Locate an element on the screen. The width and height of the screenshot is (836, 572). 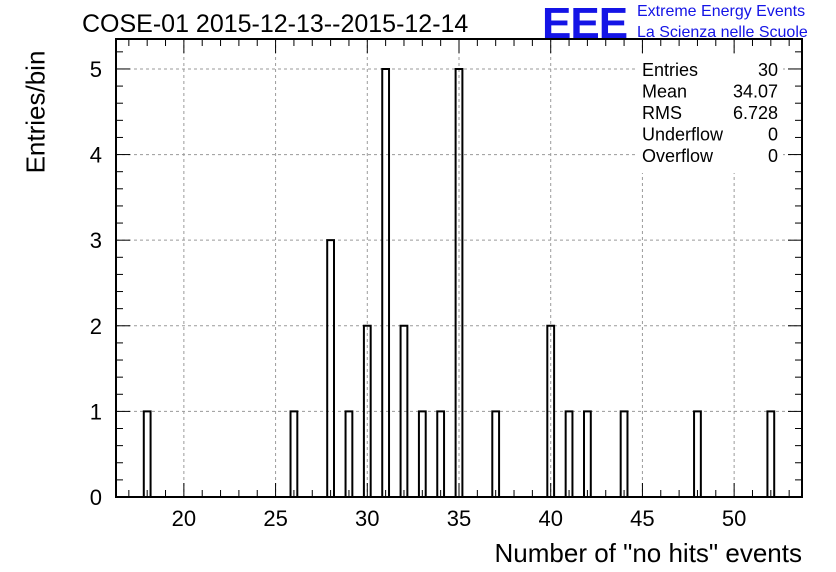
y-tick-label: 2 is located at coordinates (96, 326).